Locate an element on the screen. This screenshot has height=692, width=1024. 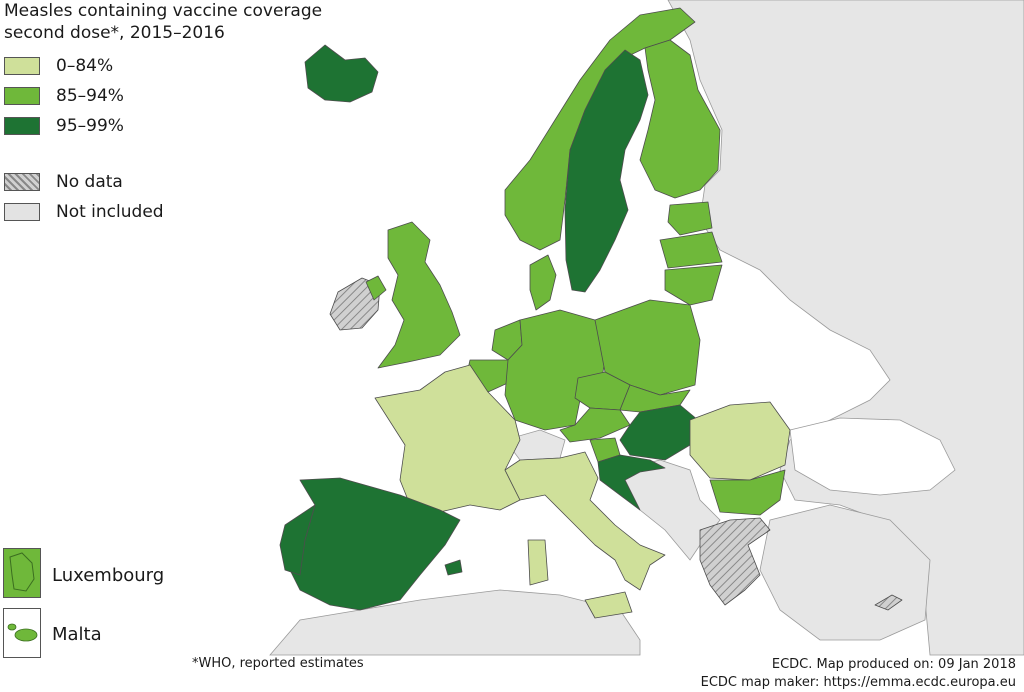
black-sea-shore is located at coordinates (872, 456).